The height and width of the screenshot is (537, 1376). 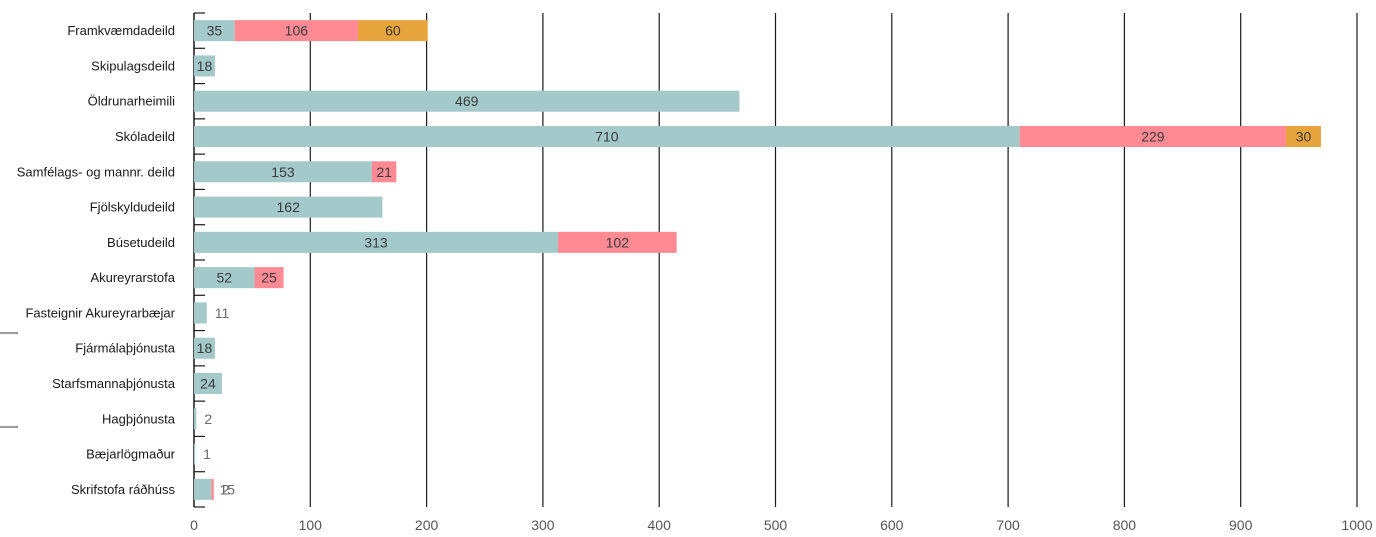 I want to click on x-tick-label: 700, so click(x=1008, y=525).